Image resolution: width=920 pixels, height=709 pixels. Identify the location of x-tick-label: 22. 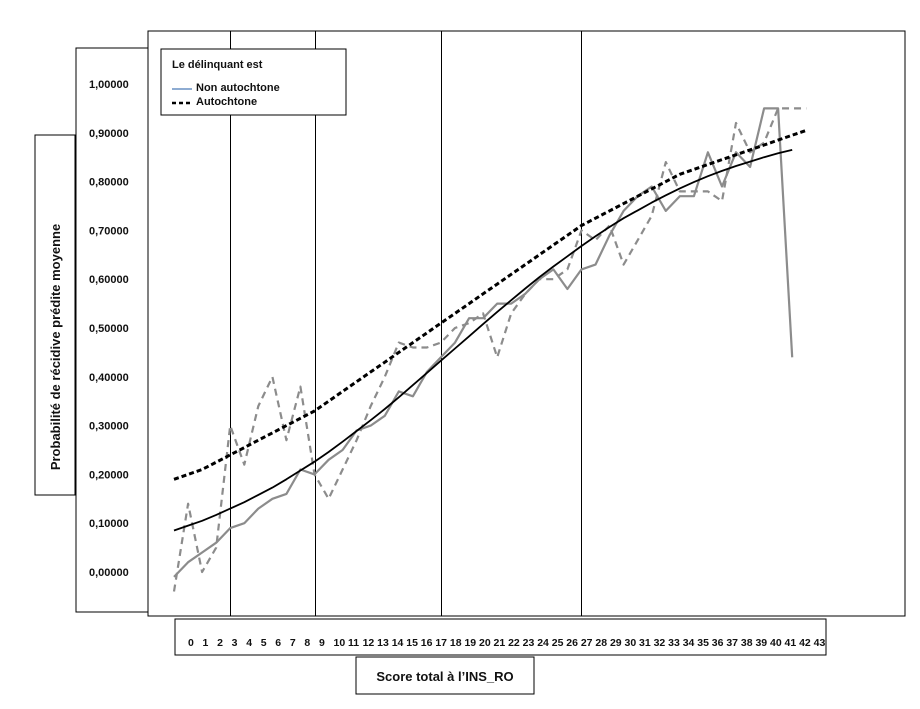
(514, 643).